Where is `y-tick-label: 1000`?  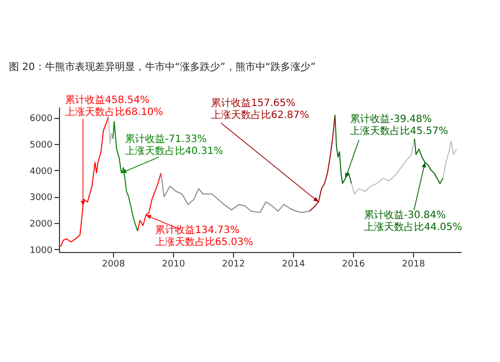
y-tick-label: 1000 is located at coordinates (41, 251).